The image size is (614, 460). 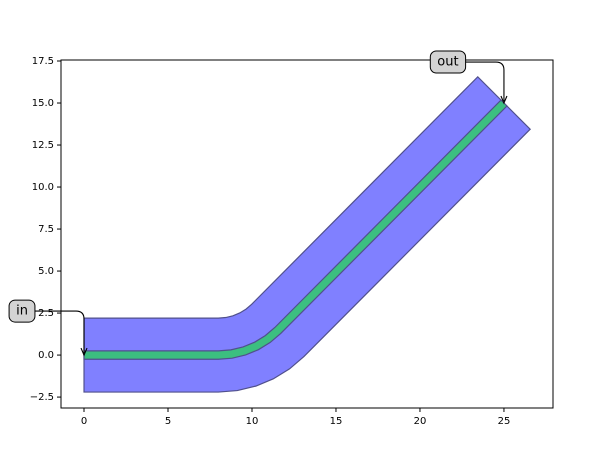 I want to click on annotation: out, so click(x=448, y=62).